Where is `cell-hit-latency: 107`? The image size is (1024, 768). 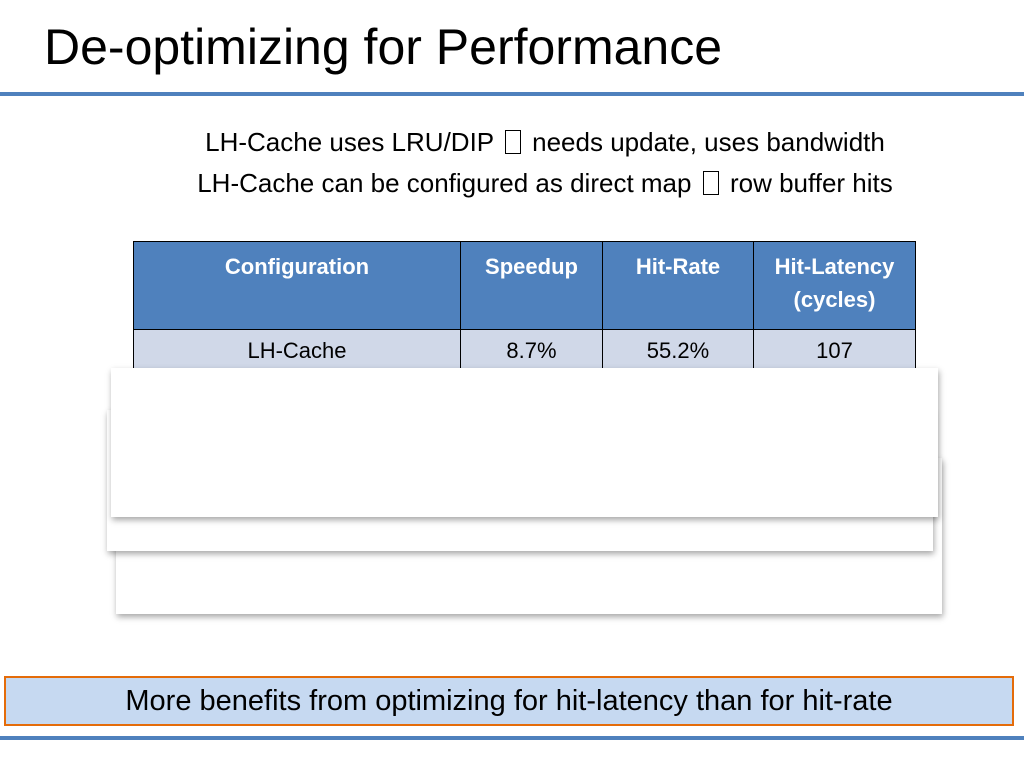
cell-hit-latency: 107 is located at coordinates (834, 351).